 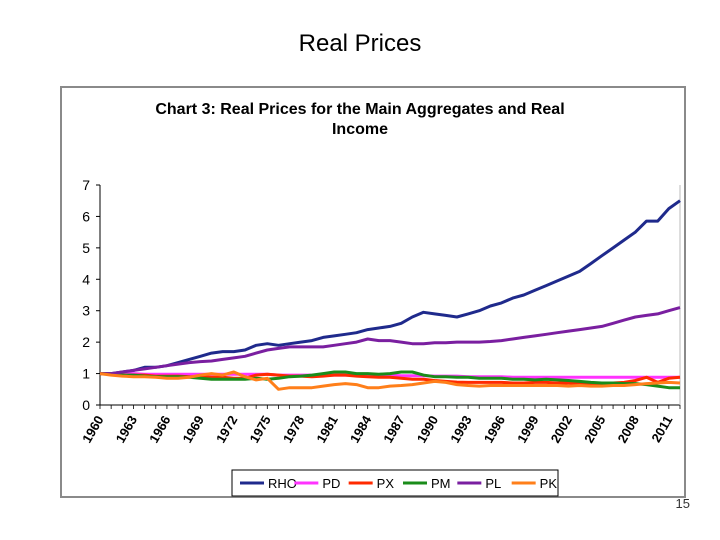 What do you see at coordinates (628, 429) in the screenshot?
I see `x-tick-label: 2008` at bounding box center [628, 429].